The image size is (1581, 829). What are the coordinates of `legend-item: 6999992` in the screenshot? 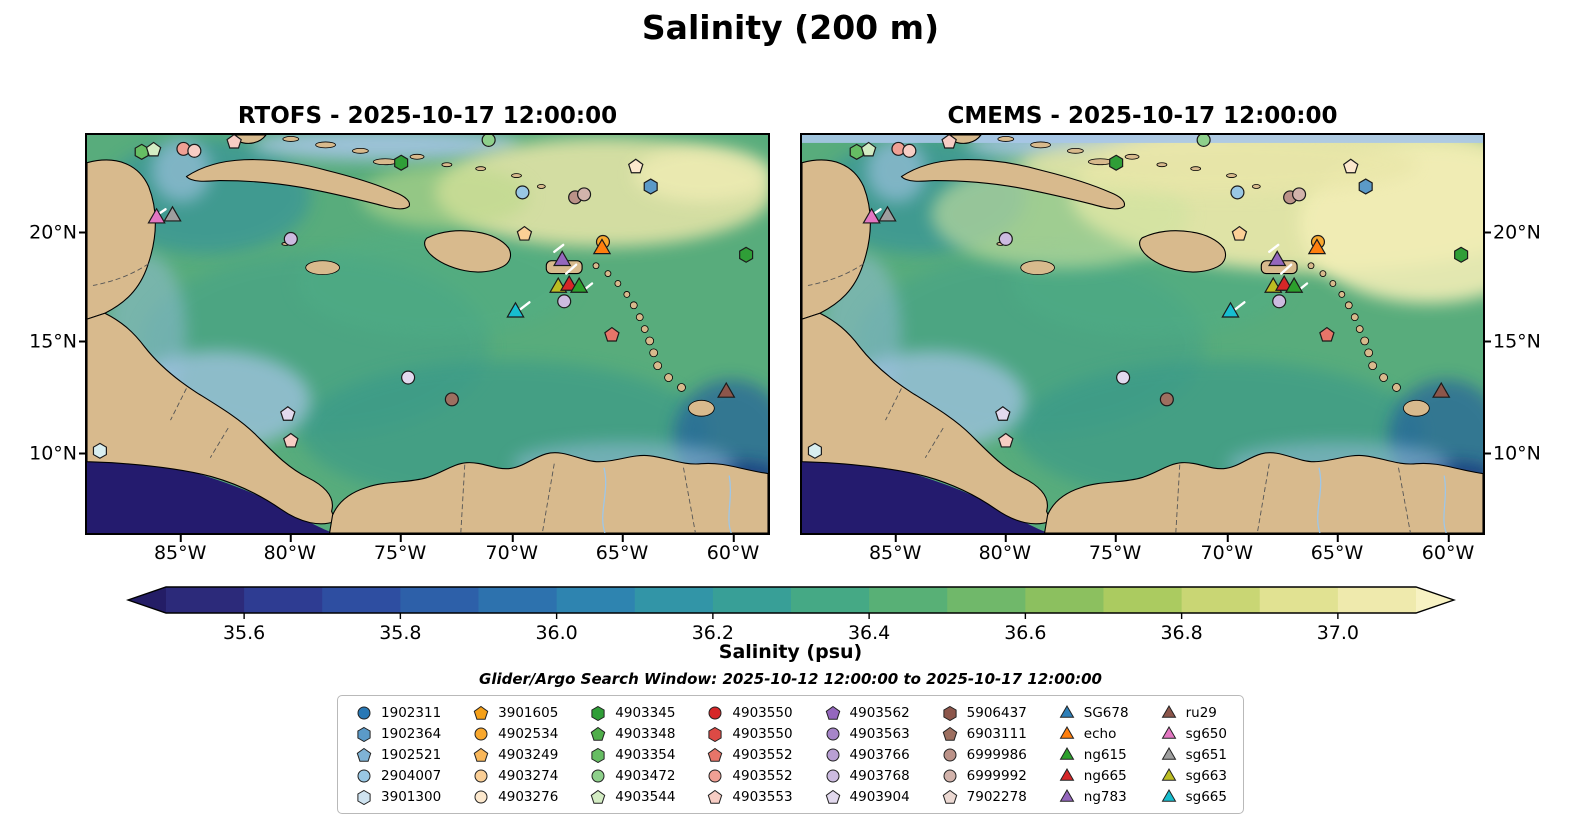 It's located at (983, 775).